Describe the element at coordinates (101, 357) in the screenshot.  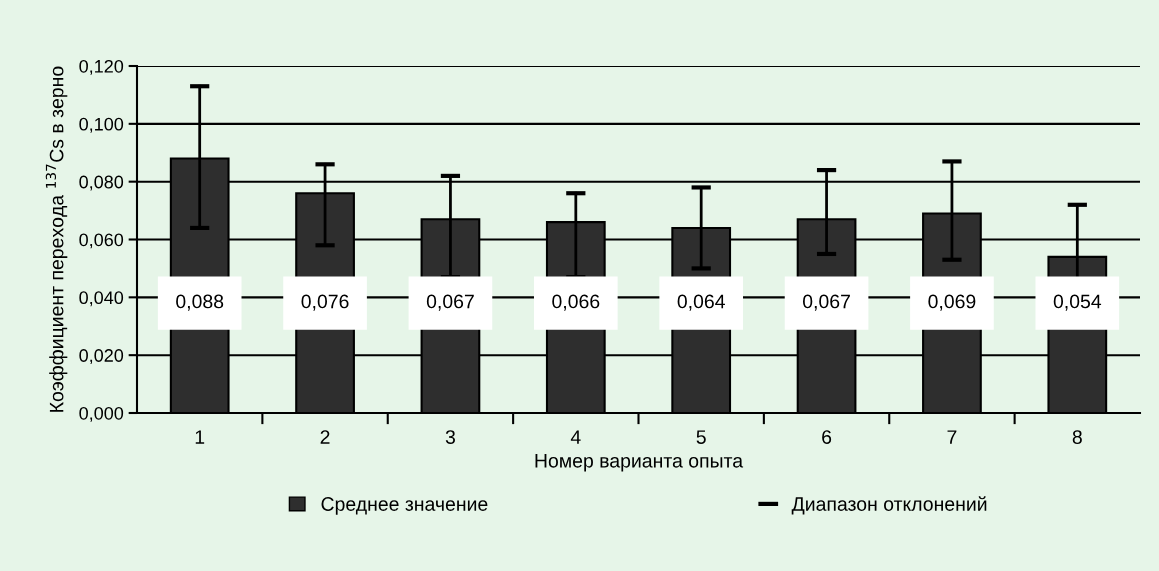
I see `y-tick-label: 0,020` at that location.